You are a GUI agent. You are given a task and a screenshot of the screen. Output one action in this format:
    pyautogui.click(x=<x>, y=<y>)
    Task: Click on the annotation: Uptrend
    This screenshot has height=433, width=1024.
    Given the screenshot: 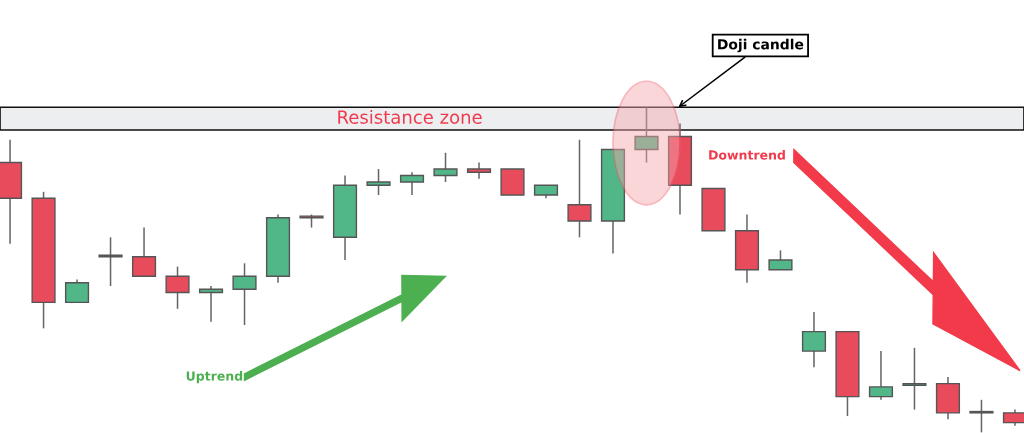 What is the action you would take?
    pyautogui.click(x=214, y=377)
    